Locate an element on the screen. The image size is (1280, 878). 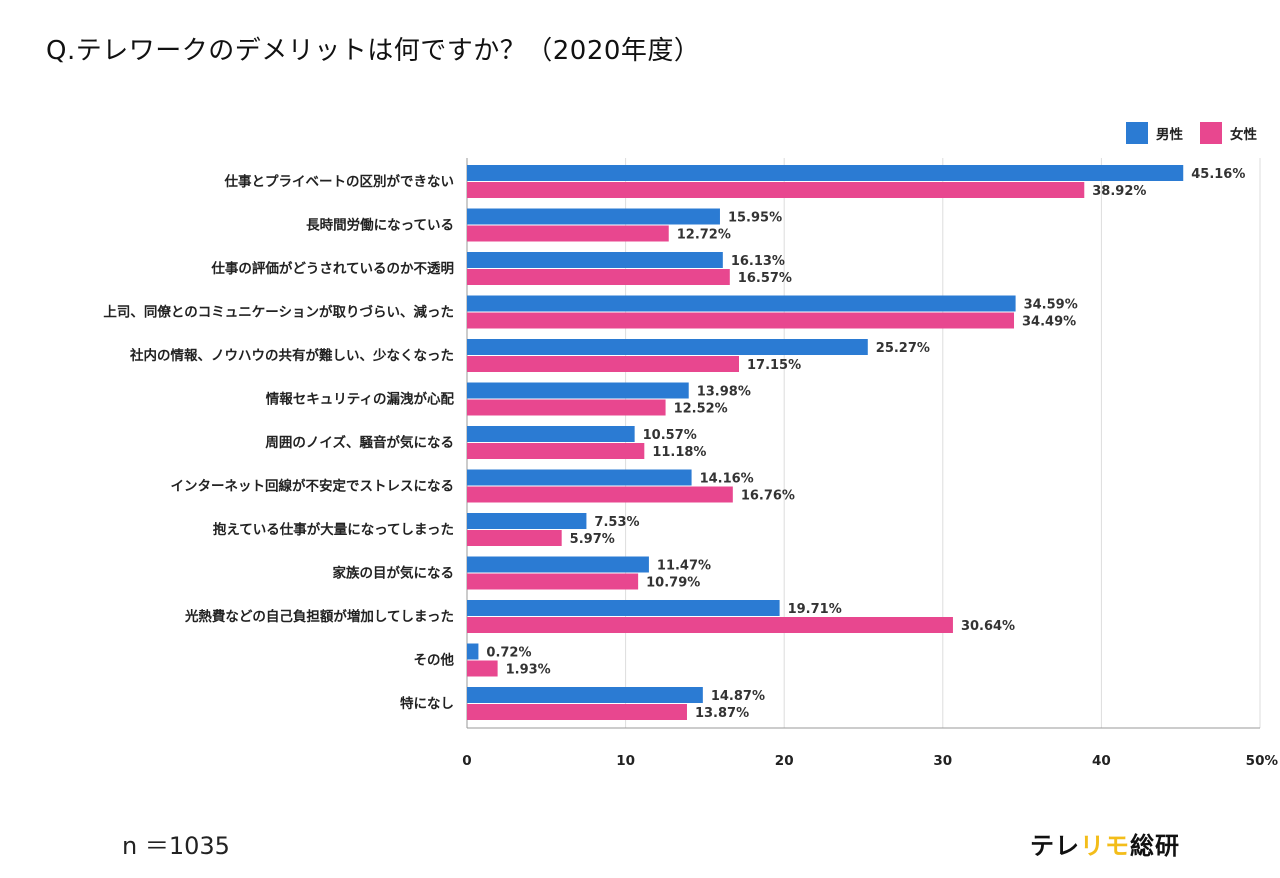
legend: 男性 女性 is located at coordinates (1192, 133).